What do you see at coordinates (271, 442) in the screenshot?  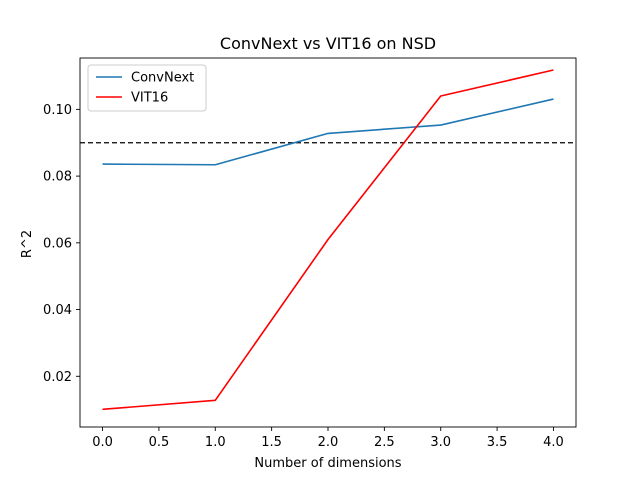 I see `x-tick-label: 1.5` at bounding box center [271, 442].